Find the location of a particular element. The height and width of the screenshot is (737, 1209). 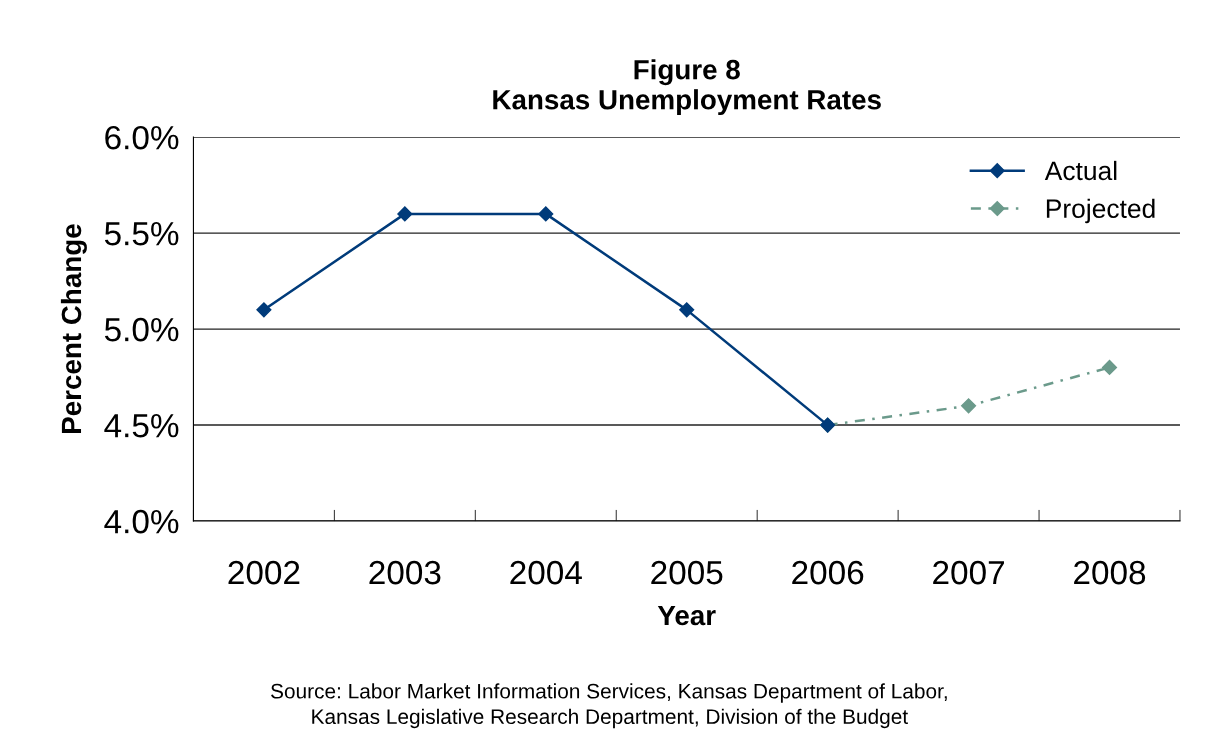

x-tick-label: 2002 is located at coordinates (264, 572).